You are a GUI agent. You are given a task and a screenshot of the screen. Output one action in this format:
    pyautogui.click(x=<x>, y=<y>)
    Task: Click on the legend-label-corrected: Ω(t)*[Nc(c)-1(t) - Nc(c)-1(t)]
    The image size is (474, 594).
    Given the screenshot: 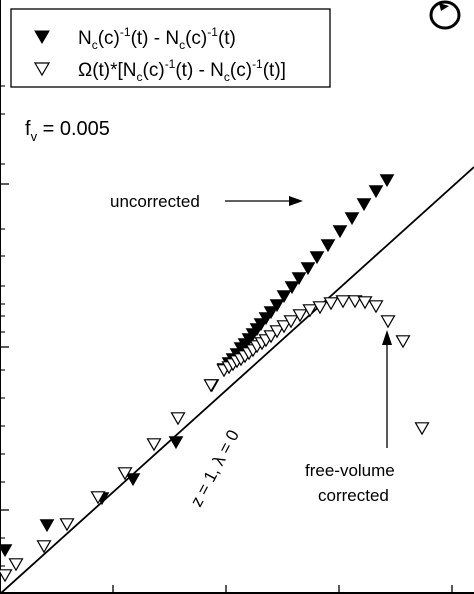 What is the action you would take?
    pyautogui.click(x=182, y=70)
    